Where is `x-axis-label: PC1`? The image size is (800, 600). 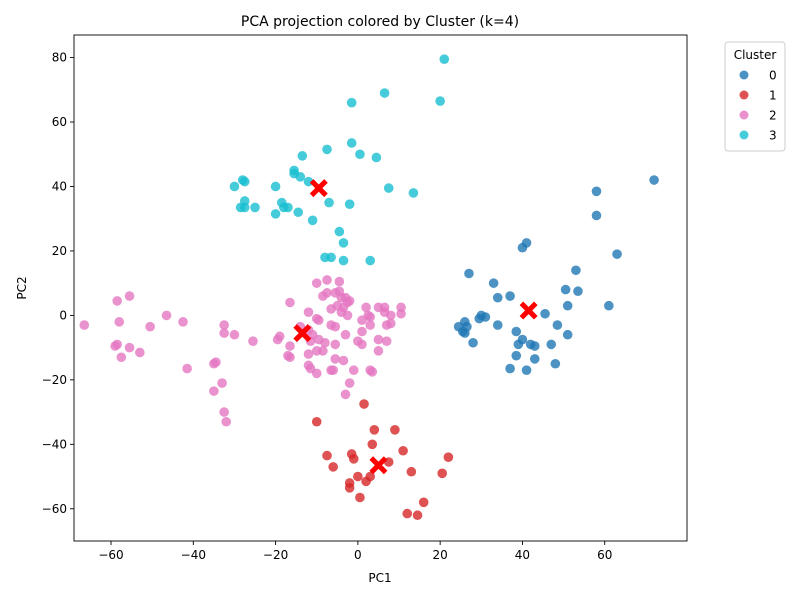
x-axis-label: PC1 is located at coordinates (379, 578).